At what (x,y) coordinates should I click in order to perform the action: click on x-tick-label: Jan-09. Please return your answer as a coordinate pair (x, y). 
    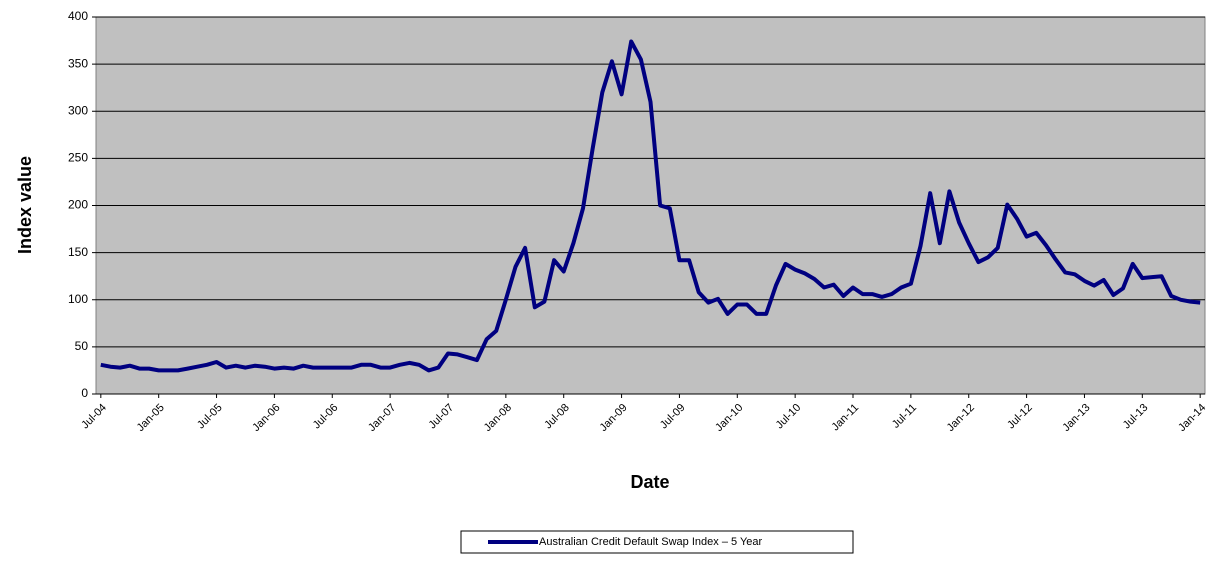
    Looking at the image, I should click on (613, 418).